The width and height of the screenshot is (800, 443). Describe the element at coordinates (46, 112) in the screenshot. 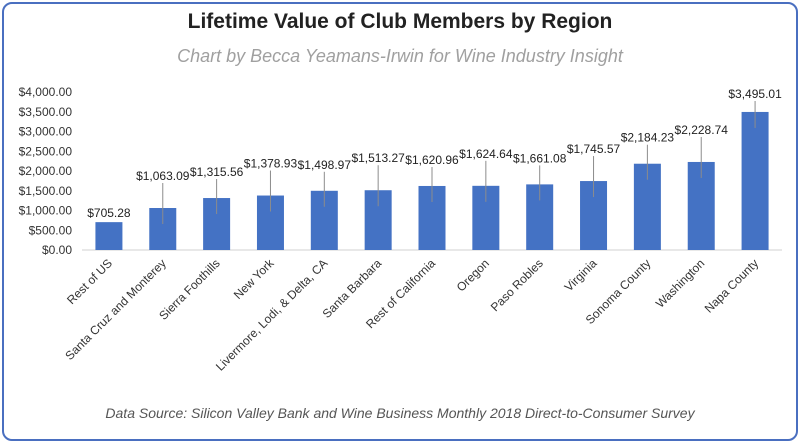

I see `y-tick-label: $3,500.00` at that location.